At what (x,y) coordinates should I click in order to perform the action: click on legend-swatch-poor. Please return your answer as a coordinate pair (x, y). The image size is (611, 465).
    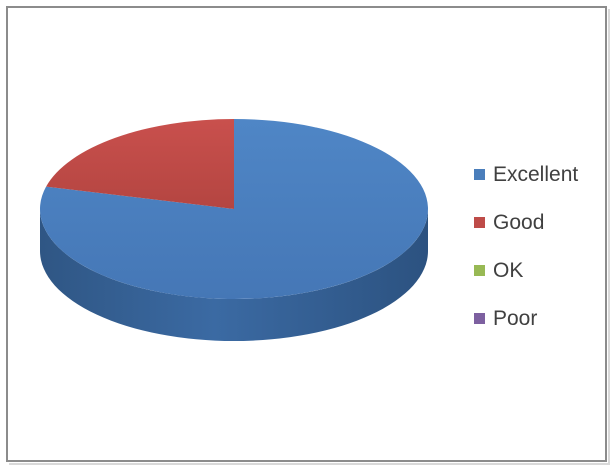
    Looking at the image, I should click on (479, 318).